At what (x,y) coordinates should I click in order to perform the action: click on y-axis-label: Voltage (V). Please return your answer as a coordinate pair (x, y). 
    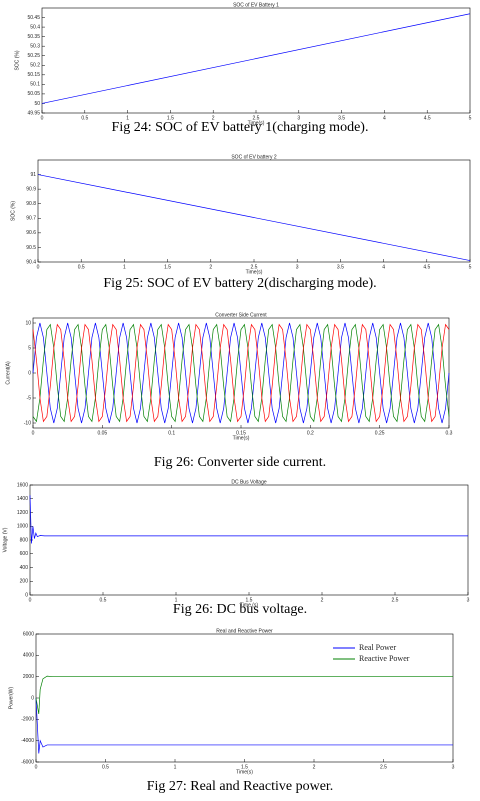
    Looking at the image, I should click on (5, 539).